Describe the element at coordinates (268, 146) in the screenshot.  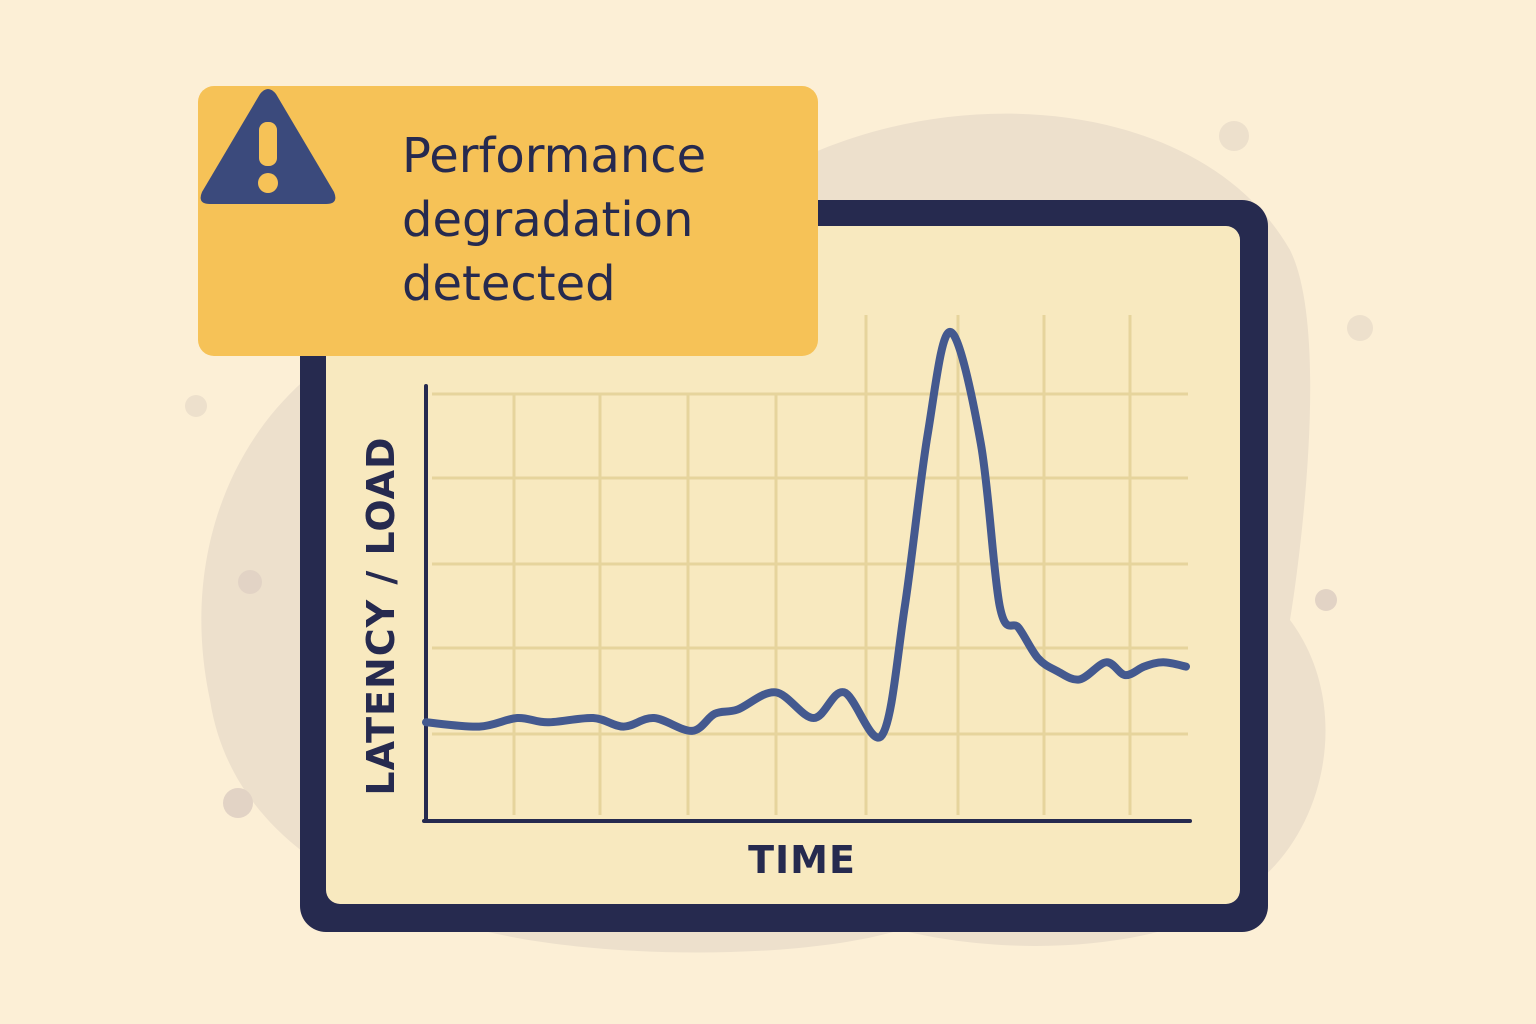
I see `warning-triangle-icon` at that location.